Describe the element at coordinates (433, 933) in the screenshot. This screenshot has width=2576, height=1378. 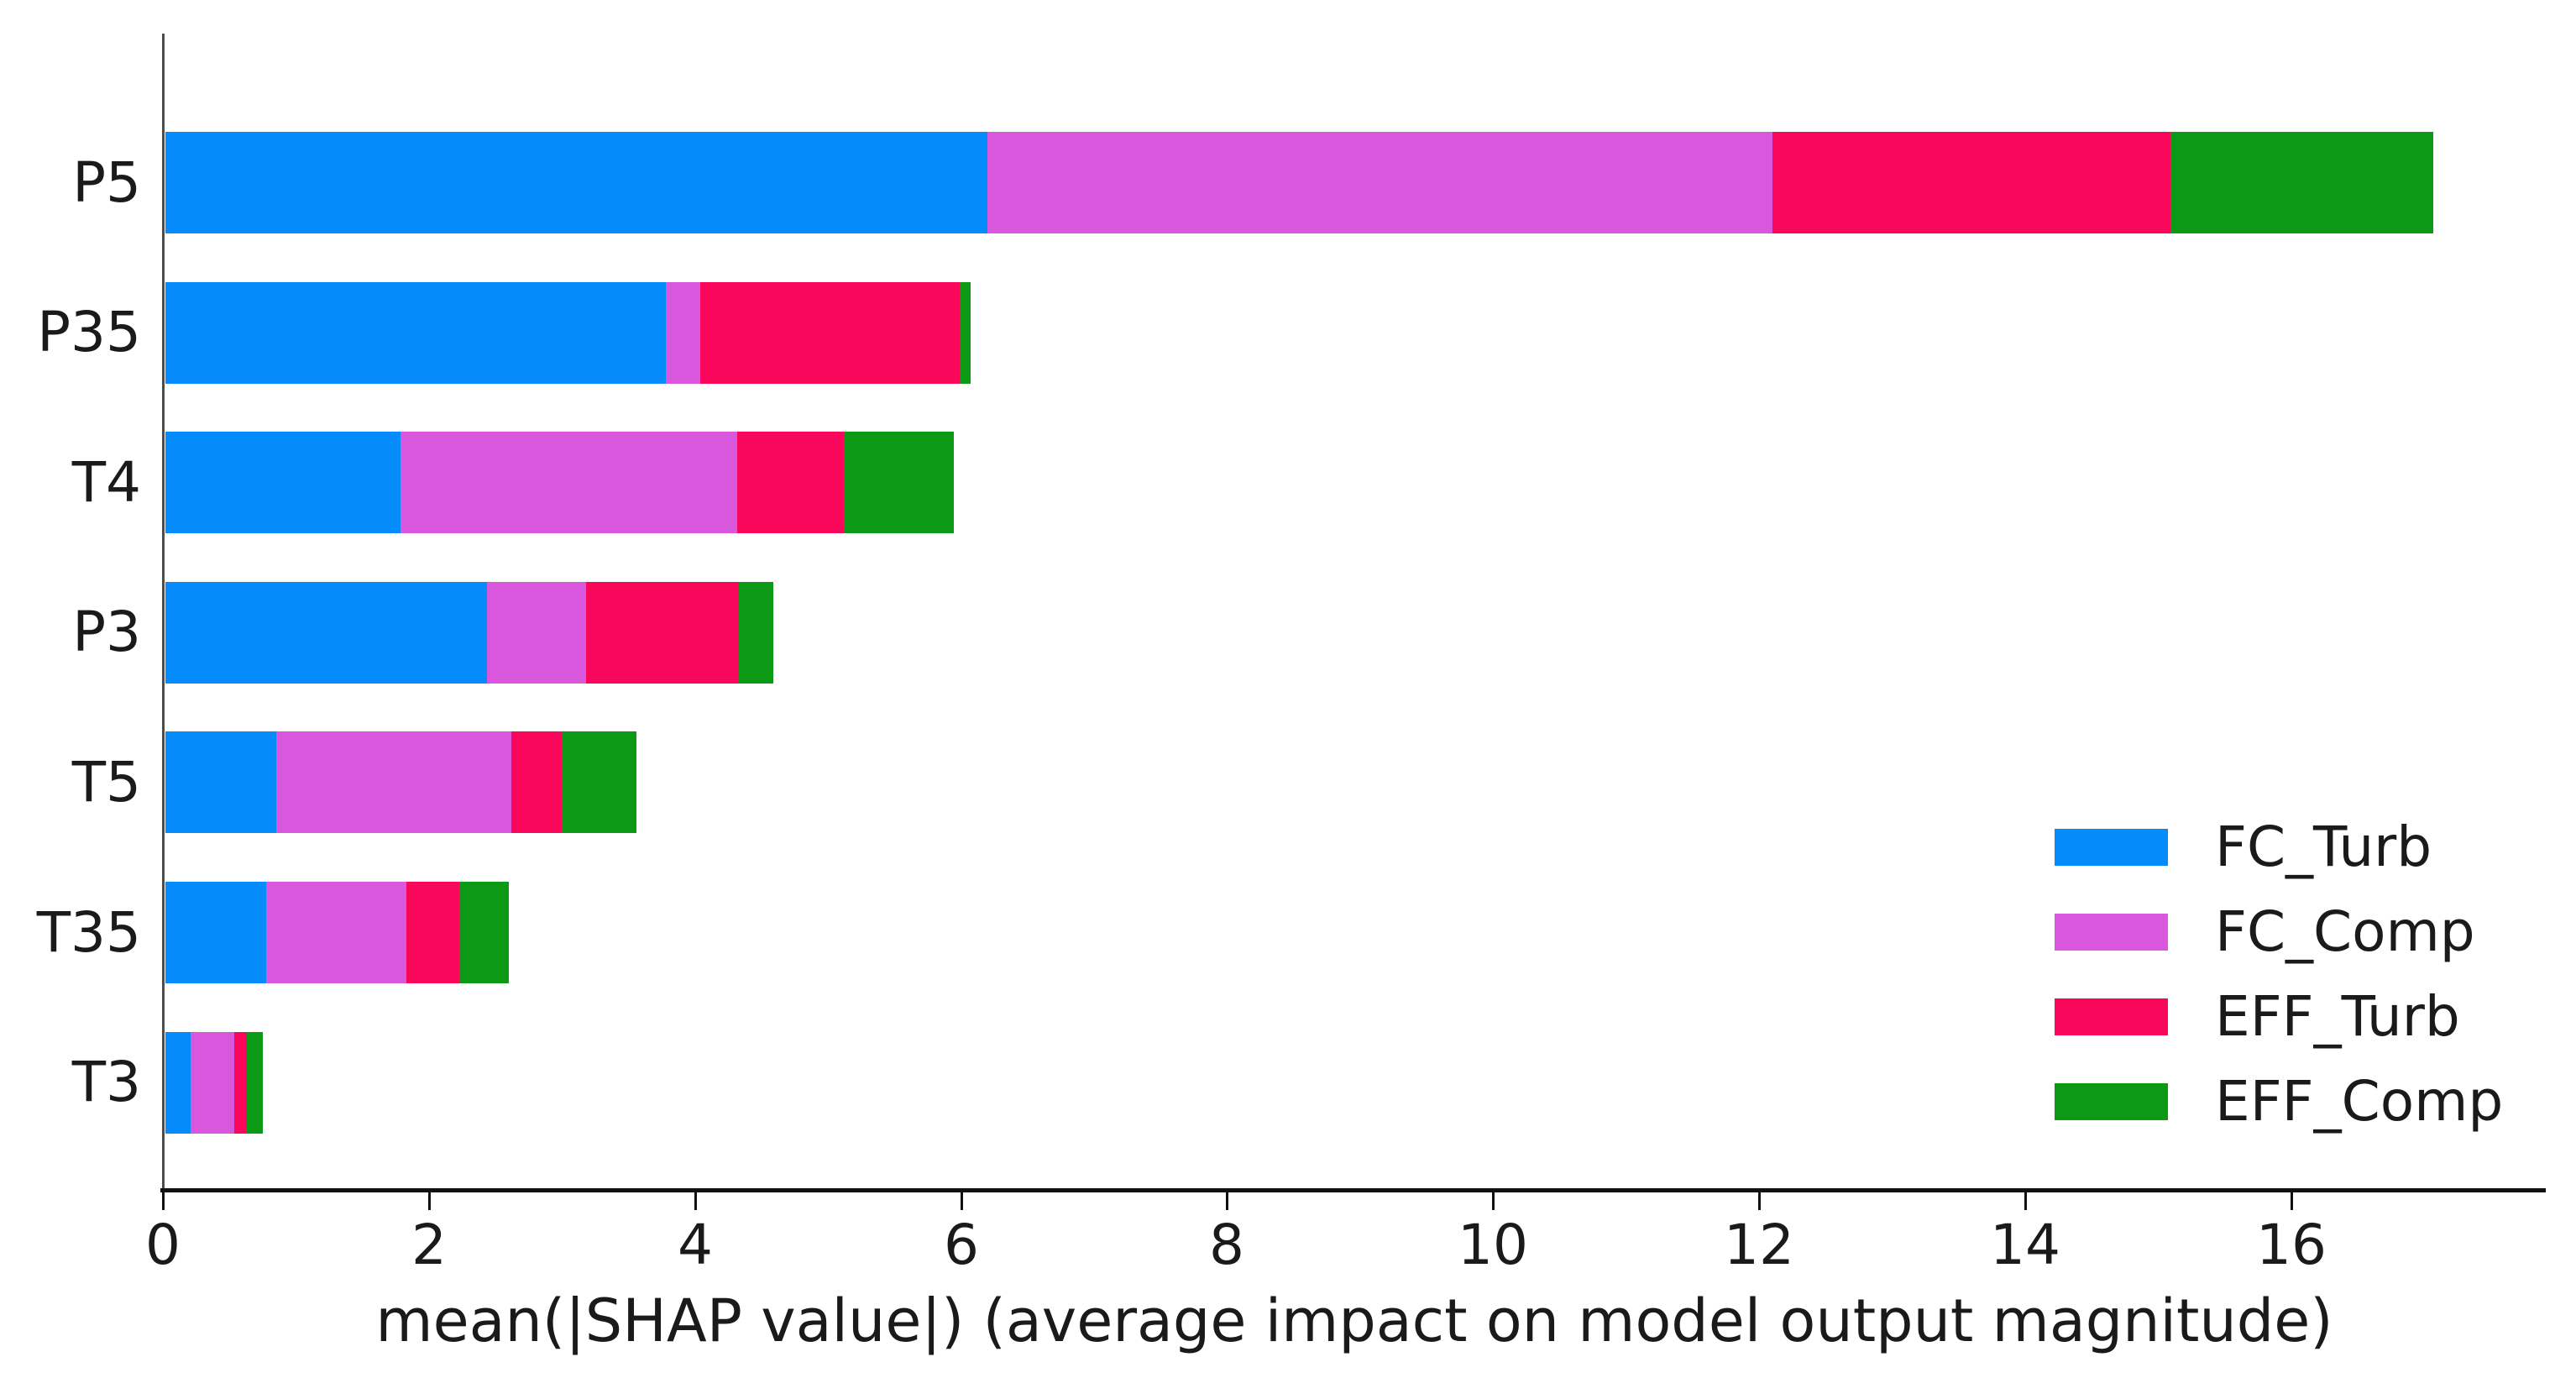
I see `bar-segment-EFF_Turb-T35` at that location.